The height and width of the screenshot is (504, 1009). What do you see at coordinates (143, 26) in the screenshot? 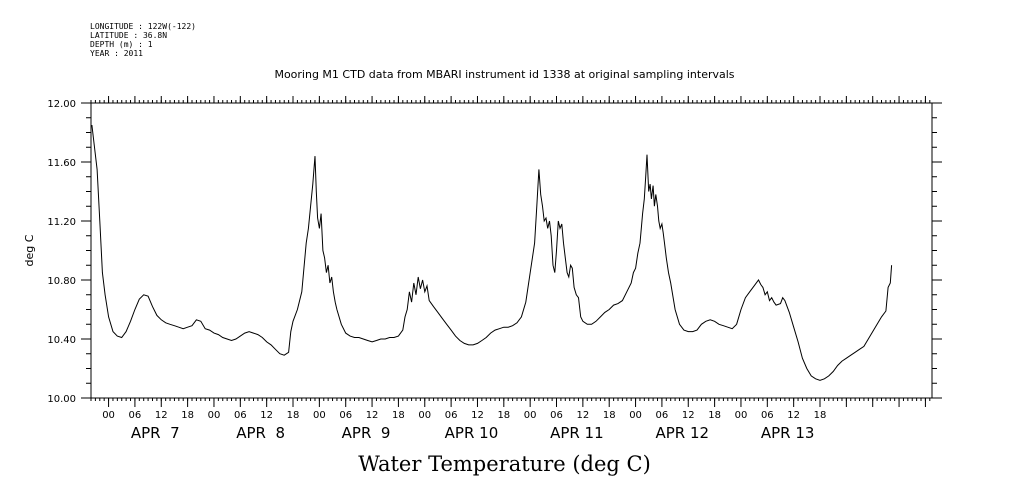
I see `longitude-label: LONGITUDE : 122W(-122)` at bounding box center [143, 26].